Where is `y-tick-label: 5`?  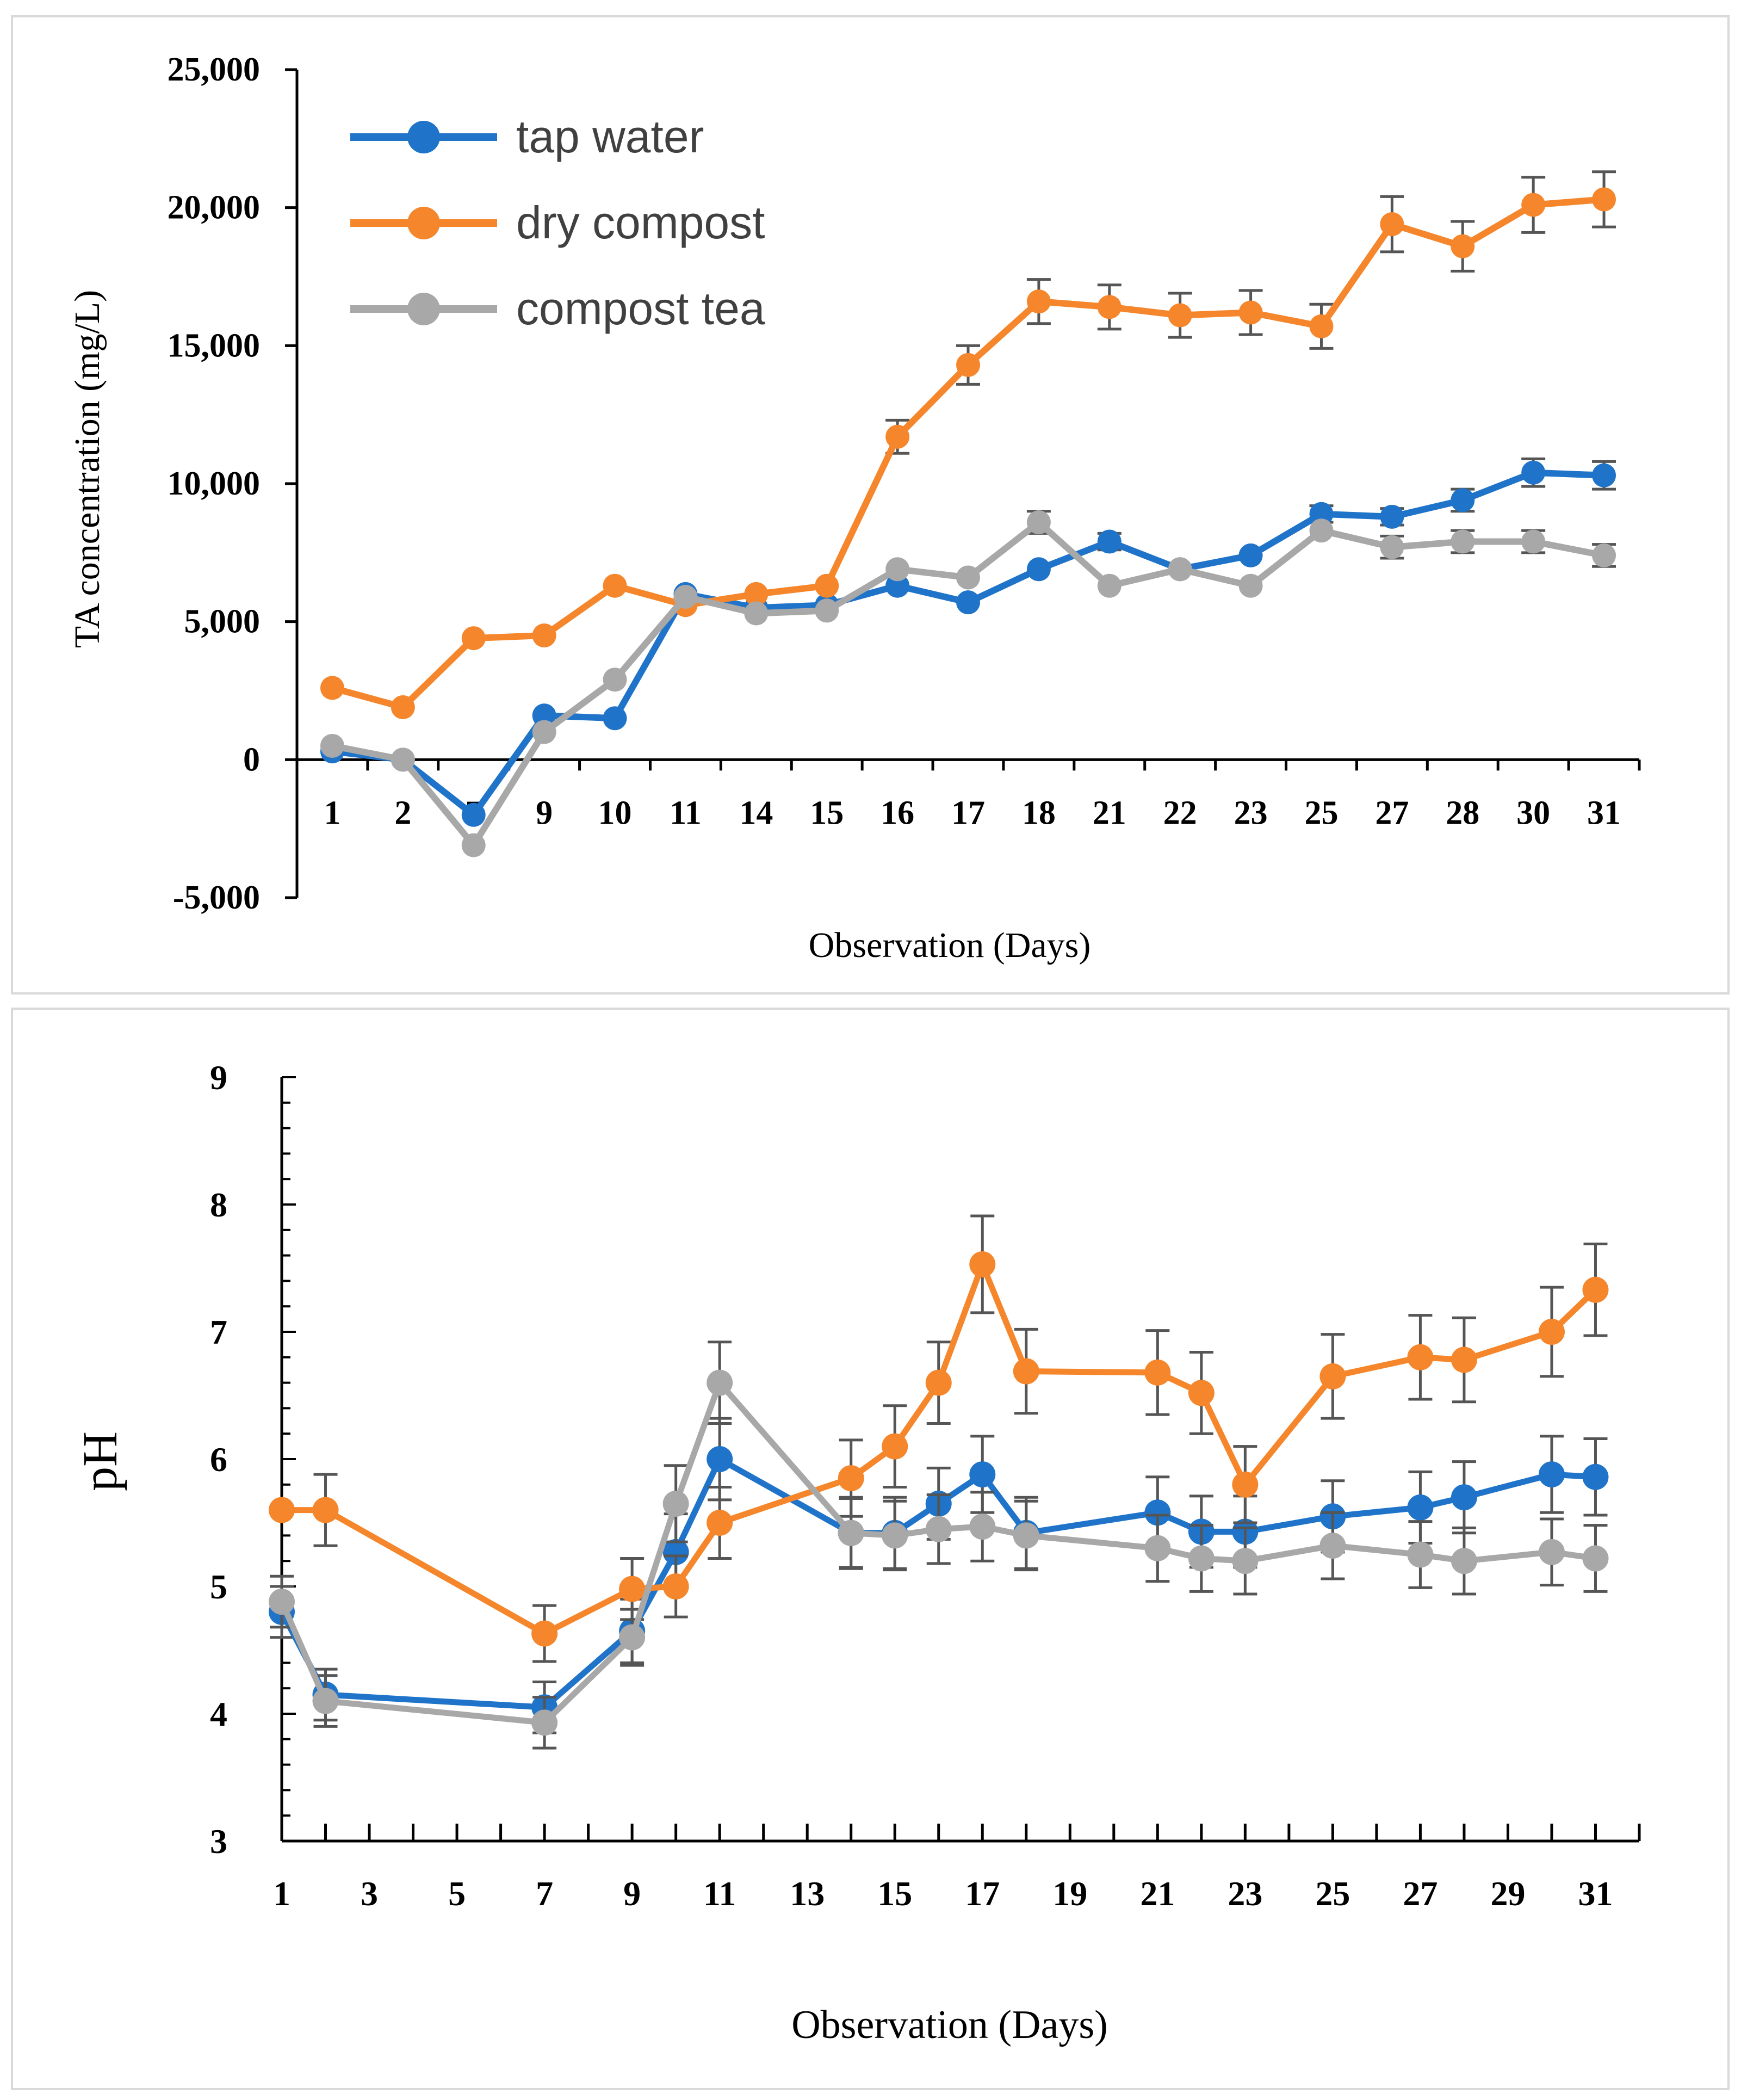 y-tick-label: 5 is located at coordinates (218, 1586).